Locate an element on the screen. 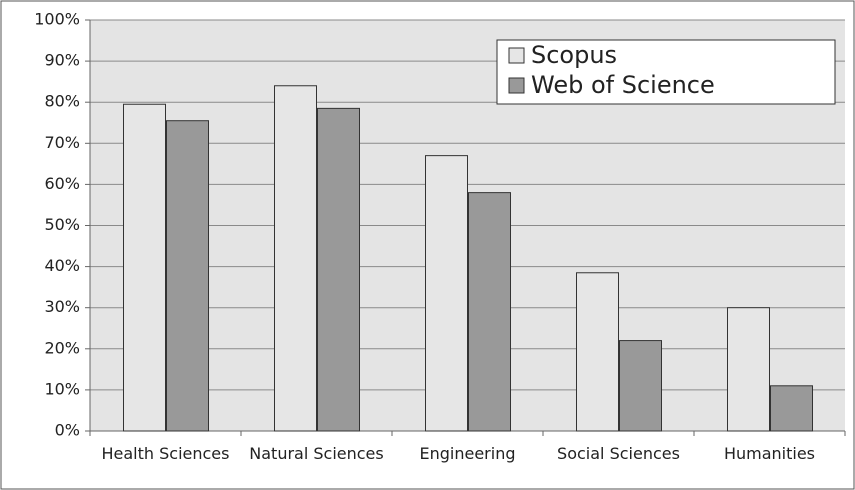 Image resolution: width=855 pixels, height=490 pixels. y-tick-label: 90% is located at coordinates (62, 60).